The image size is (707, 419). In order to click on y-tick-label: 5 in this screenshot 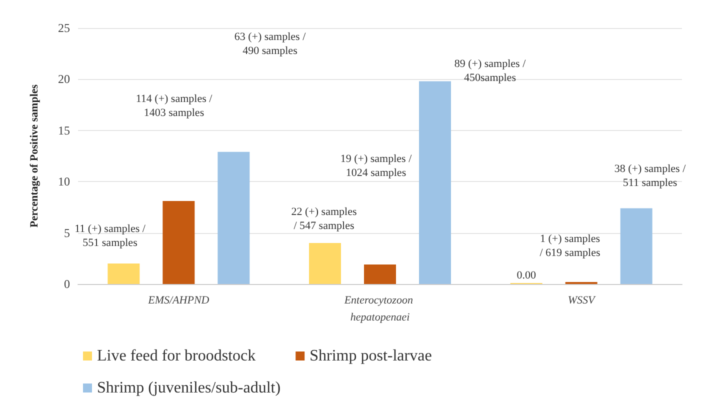, I will do `click(67, 233)`.